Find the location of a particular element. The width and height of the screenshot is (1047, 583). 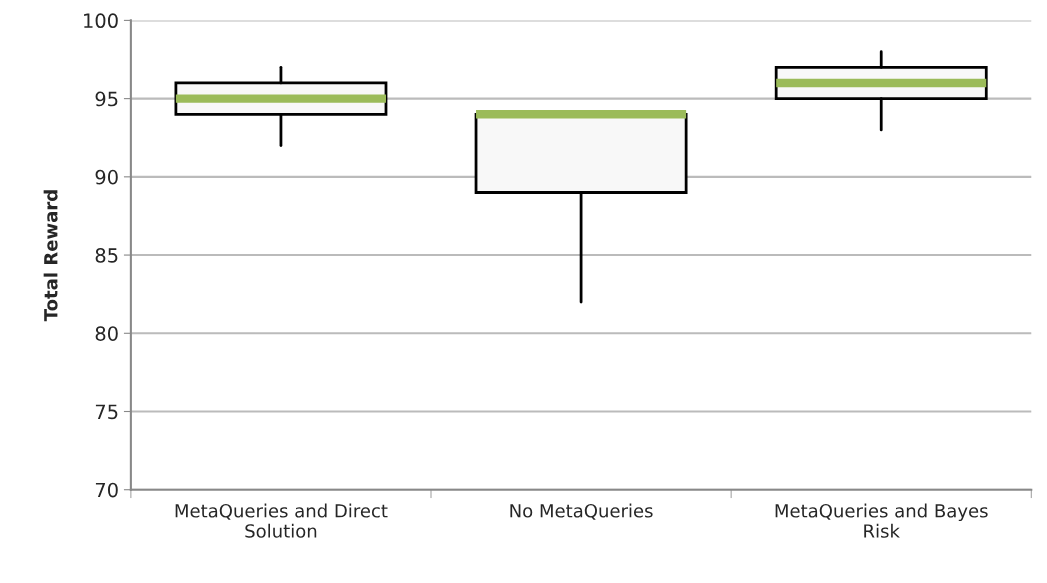

y-tick-label: 95 is located at coordinates (106, 99).